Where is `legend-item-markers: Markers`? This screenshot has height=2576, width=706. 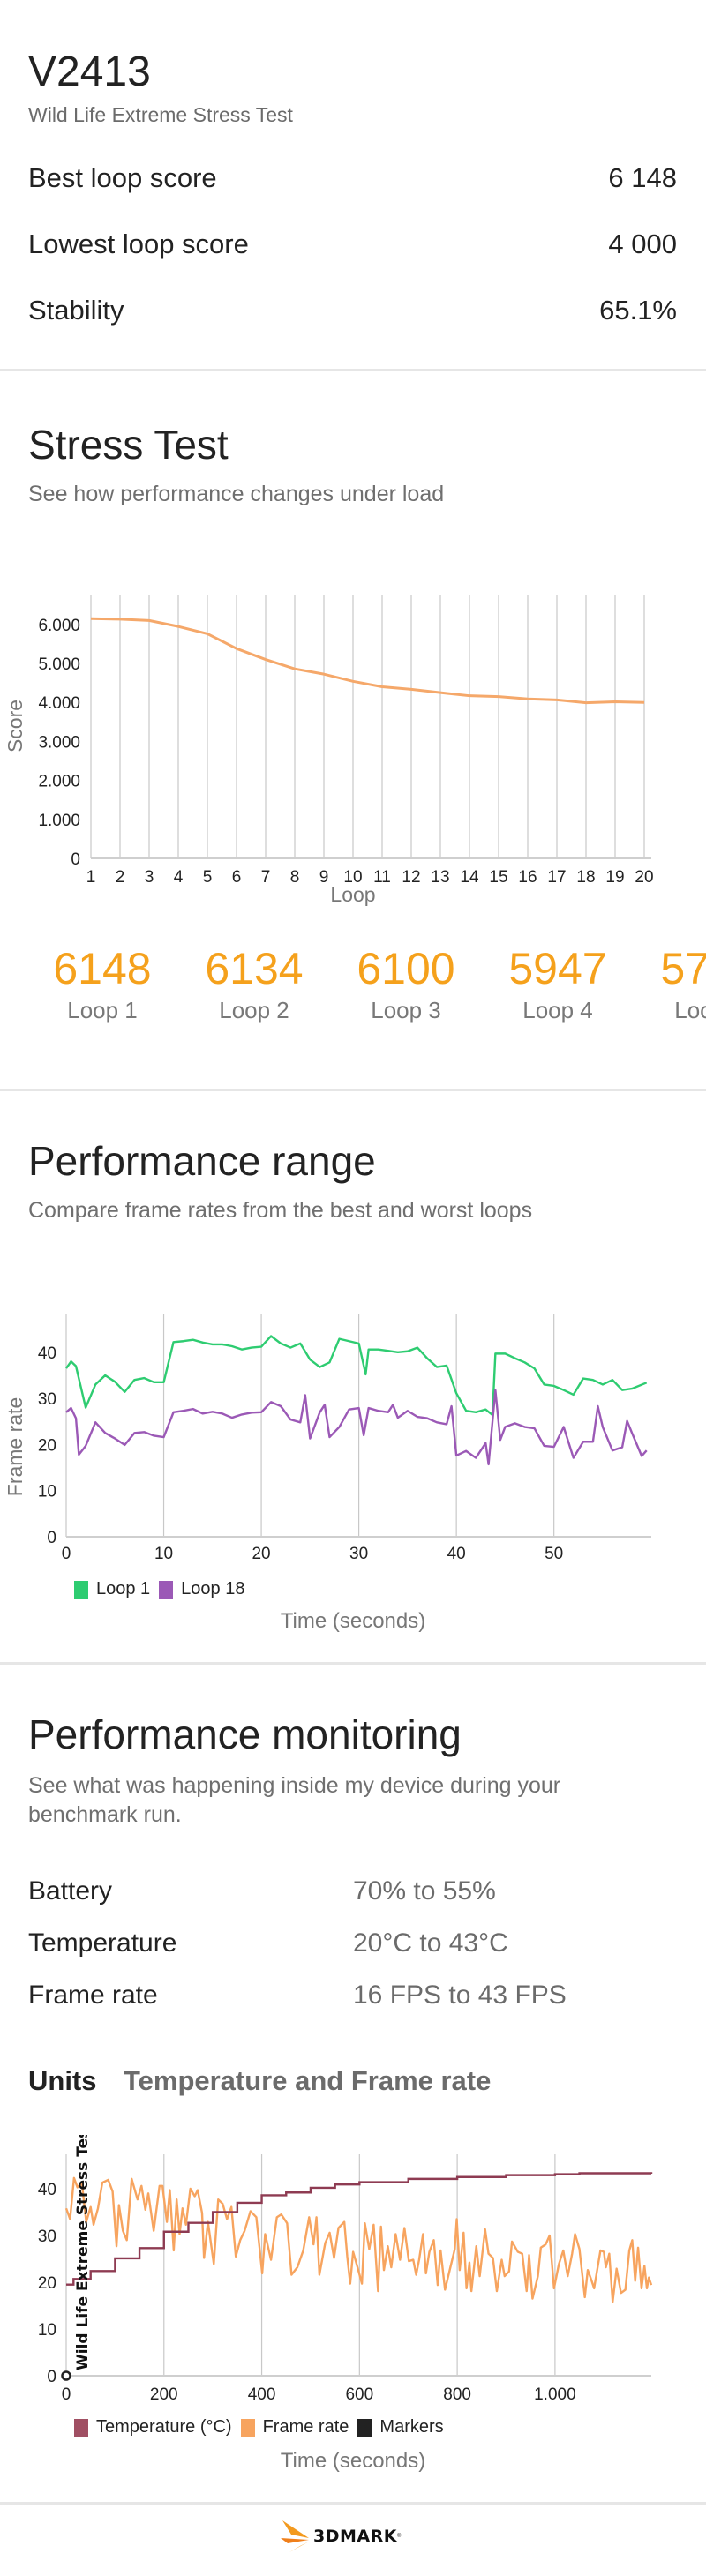
legend-item-markers: Markers is located at coordinates (400, 2427).